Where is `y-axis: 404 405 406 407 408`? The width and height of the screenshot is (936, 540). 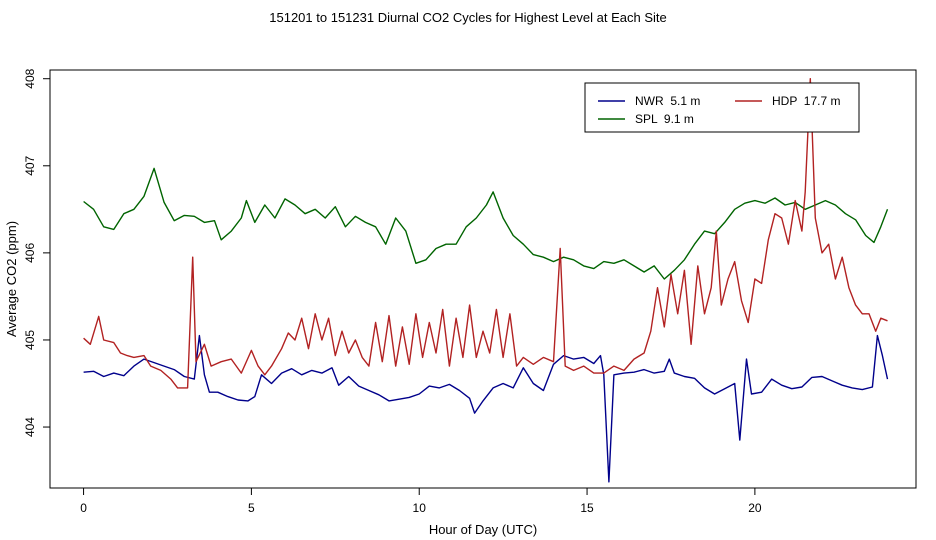
y-axis: 404 405 406 407 408 is located at coordinates (36, 252).